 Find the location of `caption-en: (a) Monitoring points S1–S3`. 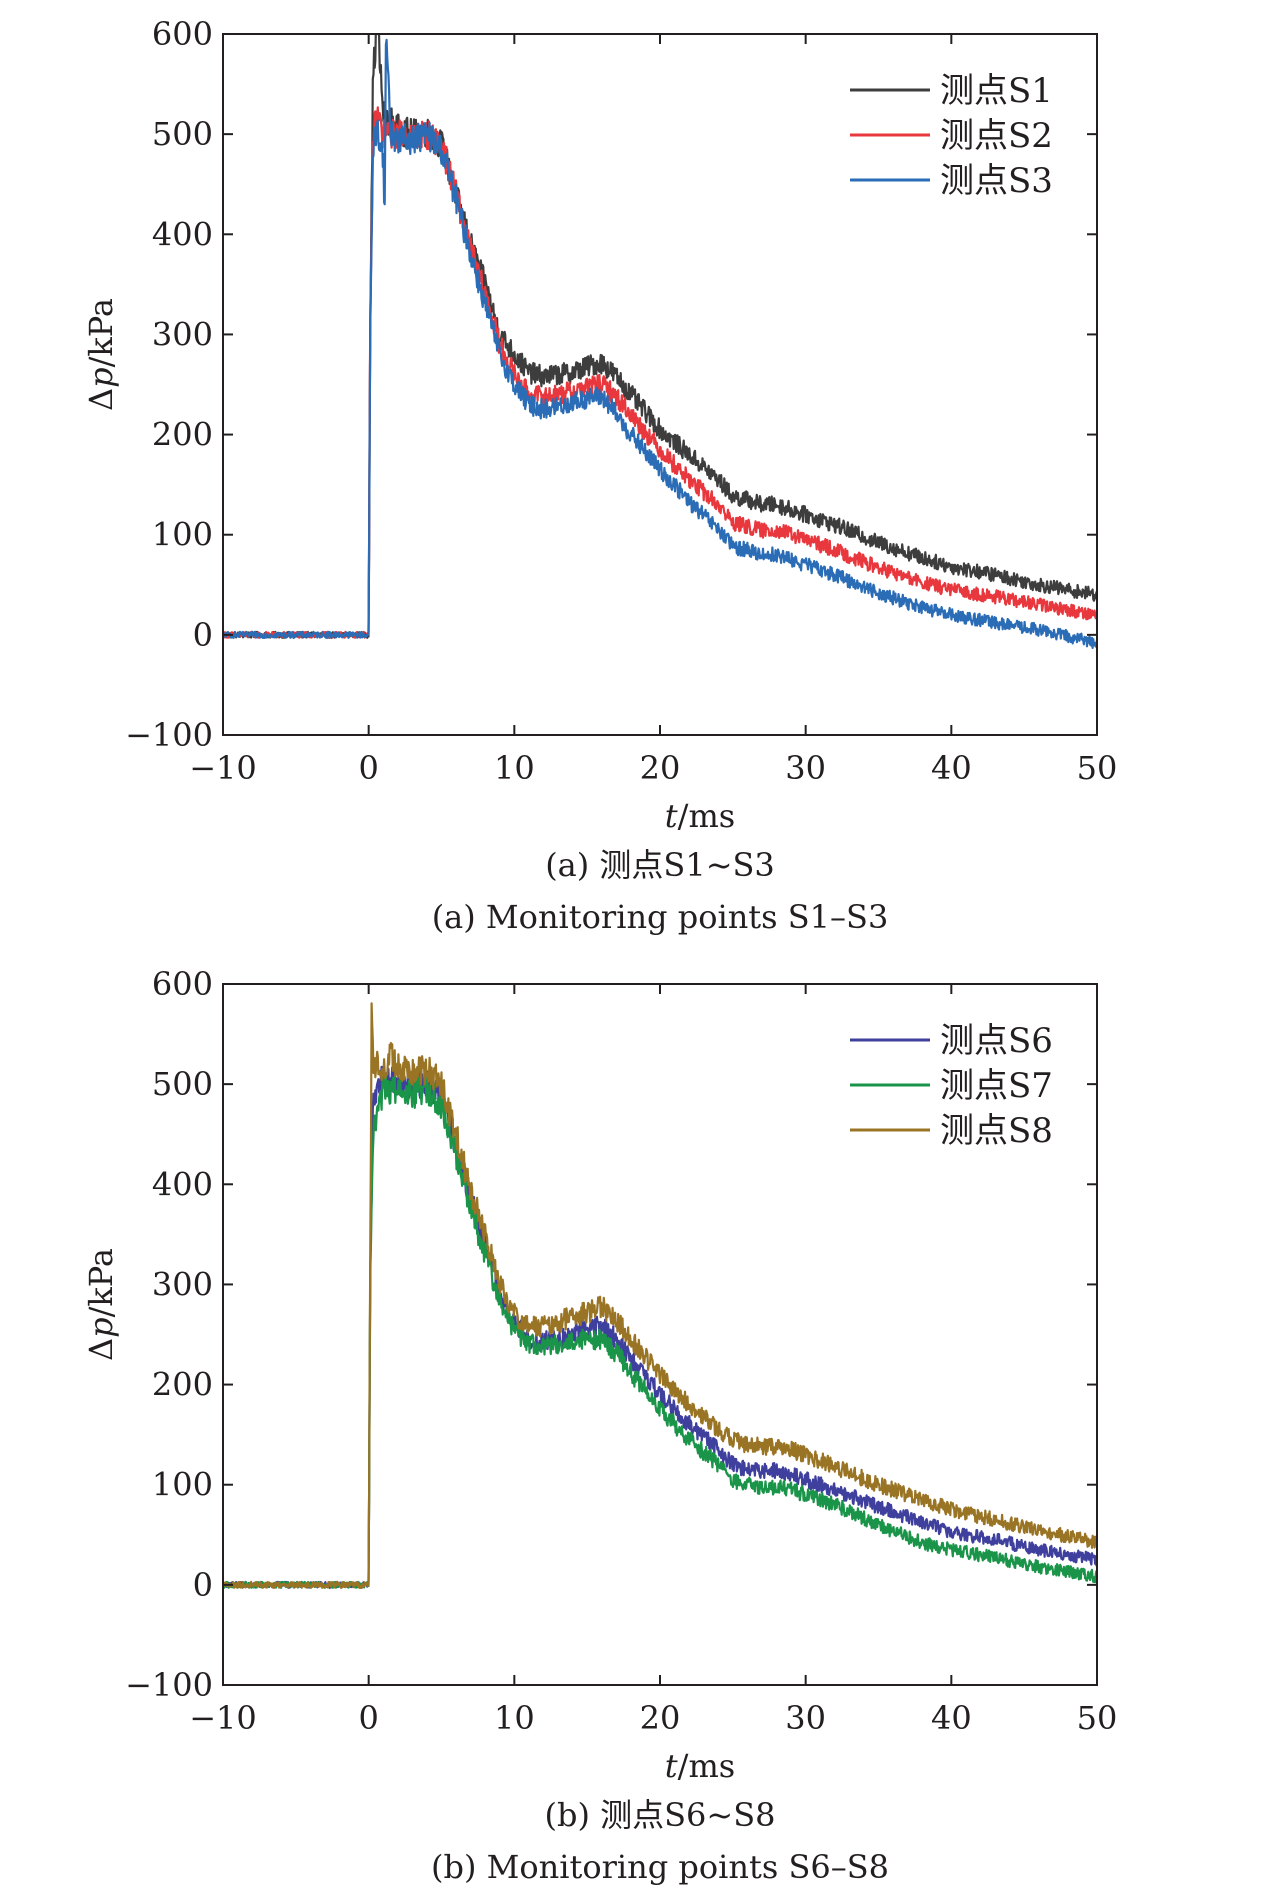

caption-en: (a) Monitoring points S1–S3 is located at coordinates (660, 917).